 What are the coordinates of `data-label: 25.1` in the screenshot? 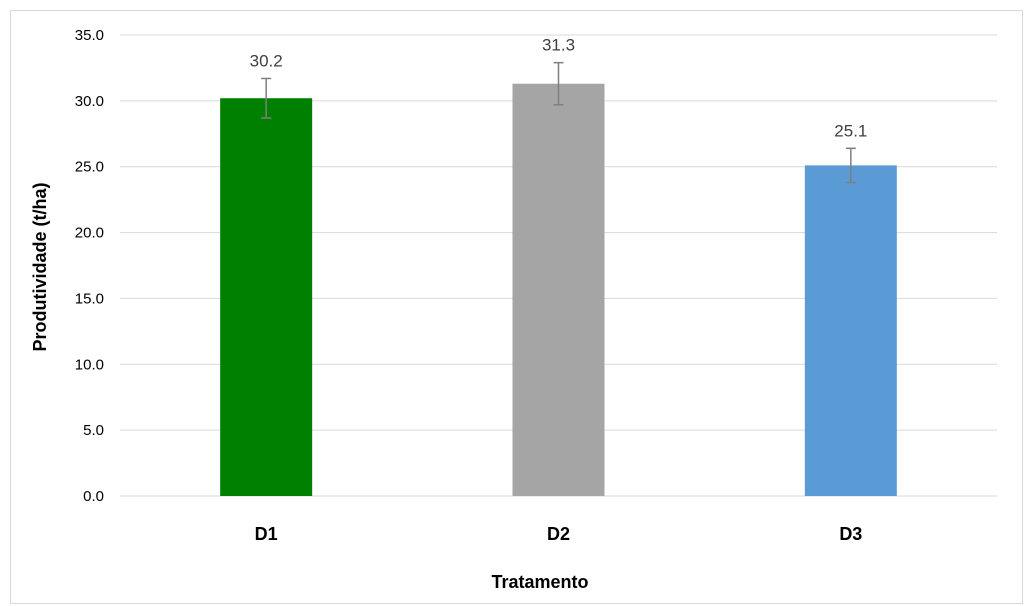 It's located at (850, 130).